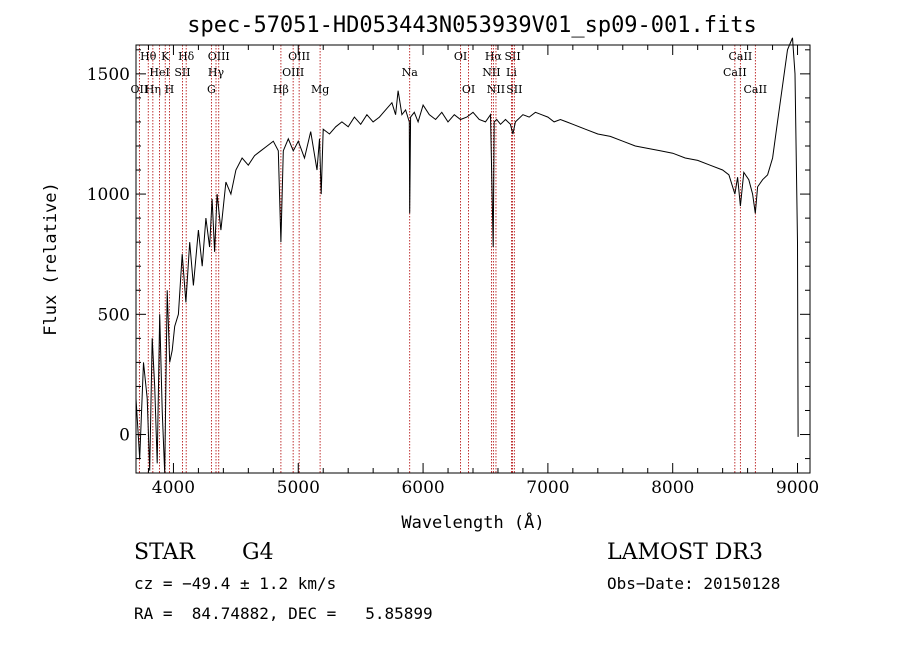 This screenshot has width=900, height=649. I want to click on spectral-line-label-6: SII, so click(182, 72).